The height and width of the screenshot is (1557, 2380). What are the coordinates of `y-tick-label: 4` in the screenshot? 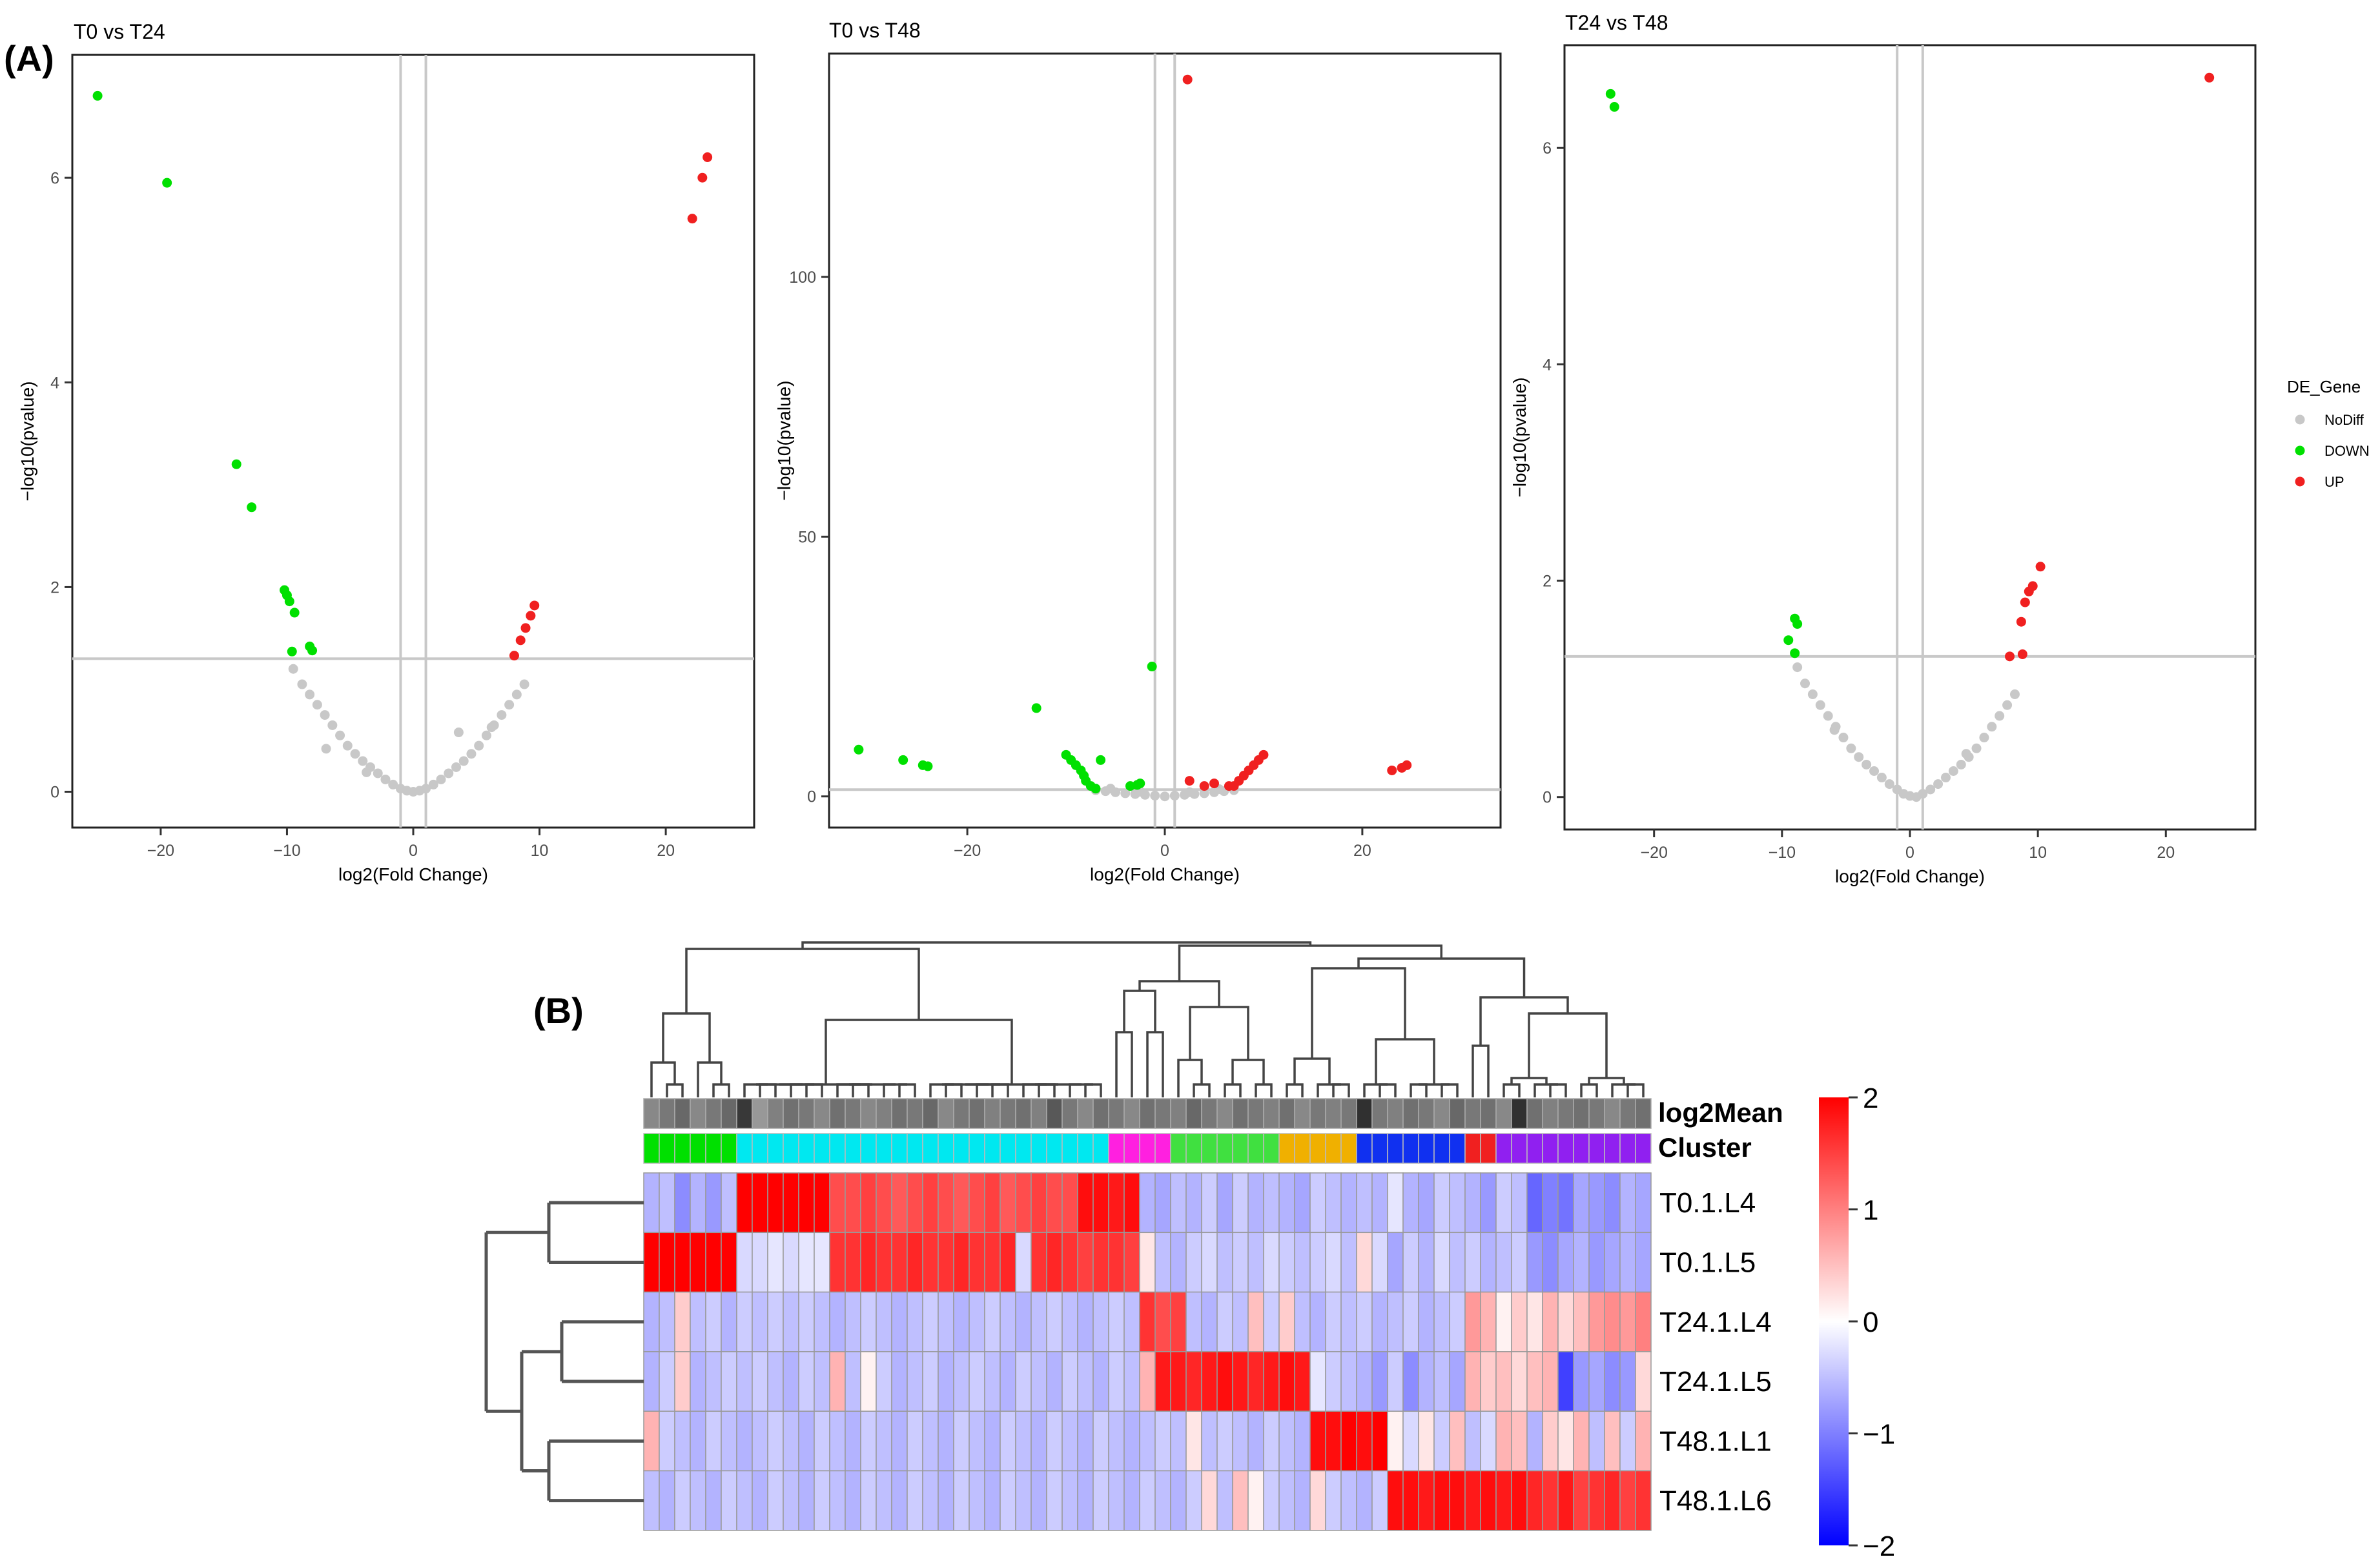 It's located at (54, 383).